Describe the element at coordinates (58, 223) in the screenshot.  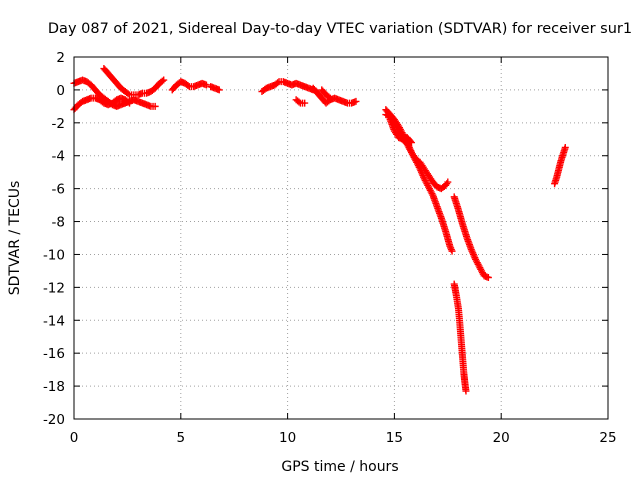
I see `y-tick-label: -8` at that location.